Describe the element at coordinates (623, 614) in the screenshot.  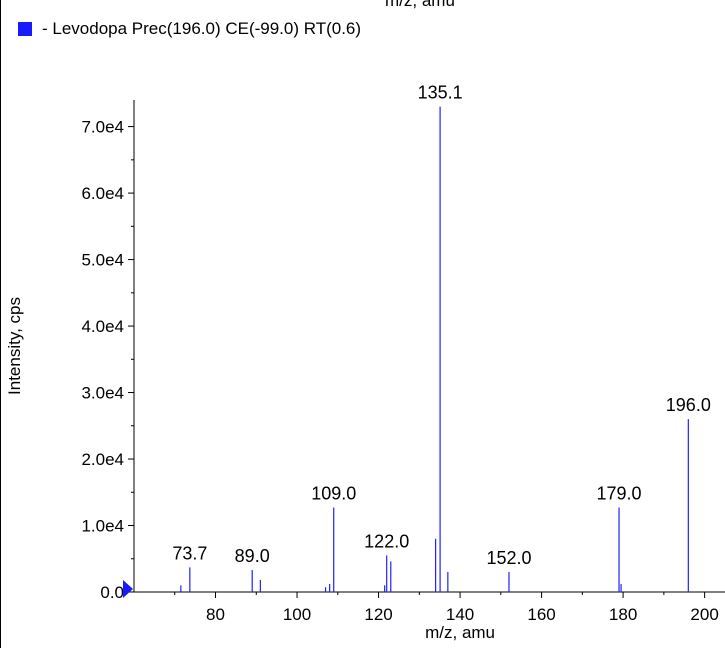
I see `x-tick-label: 180` at that location.